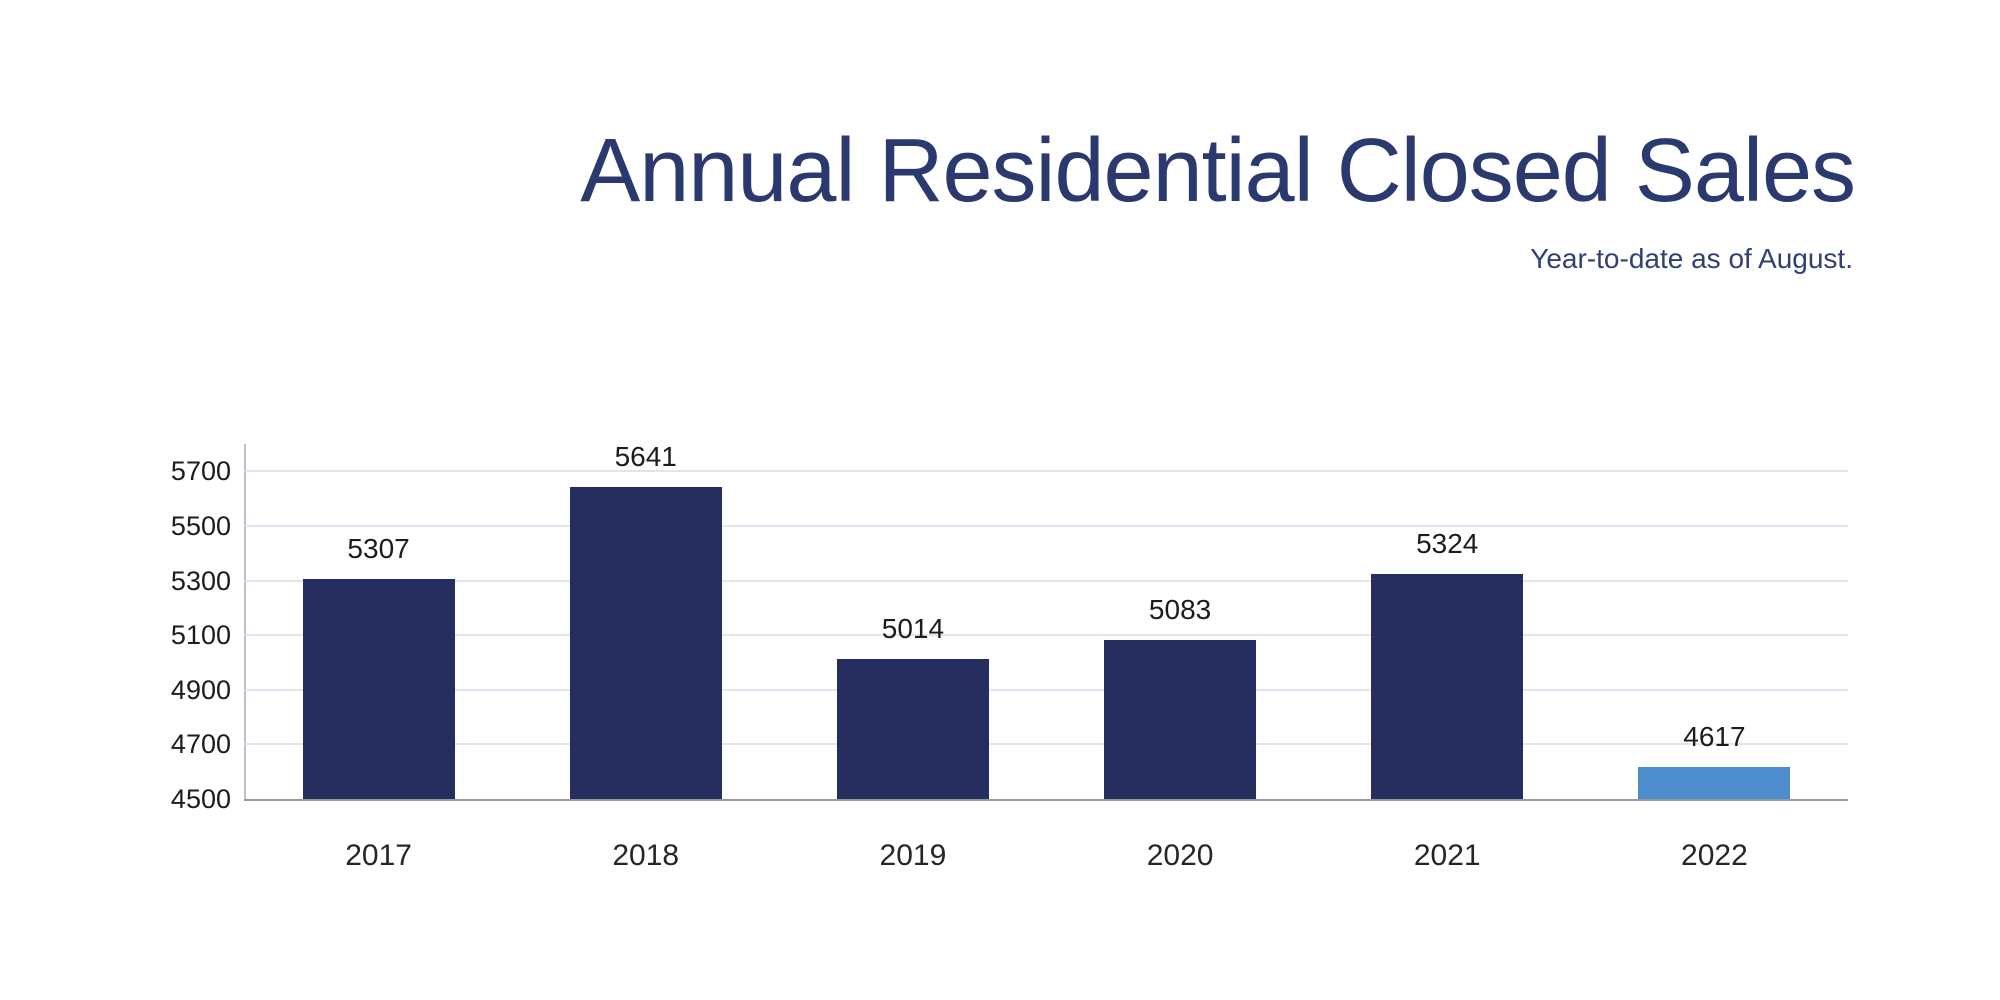 The image size is (2000, 1000). I want to click on x-tick-label-2018: 2018, so click(646, 855).